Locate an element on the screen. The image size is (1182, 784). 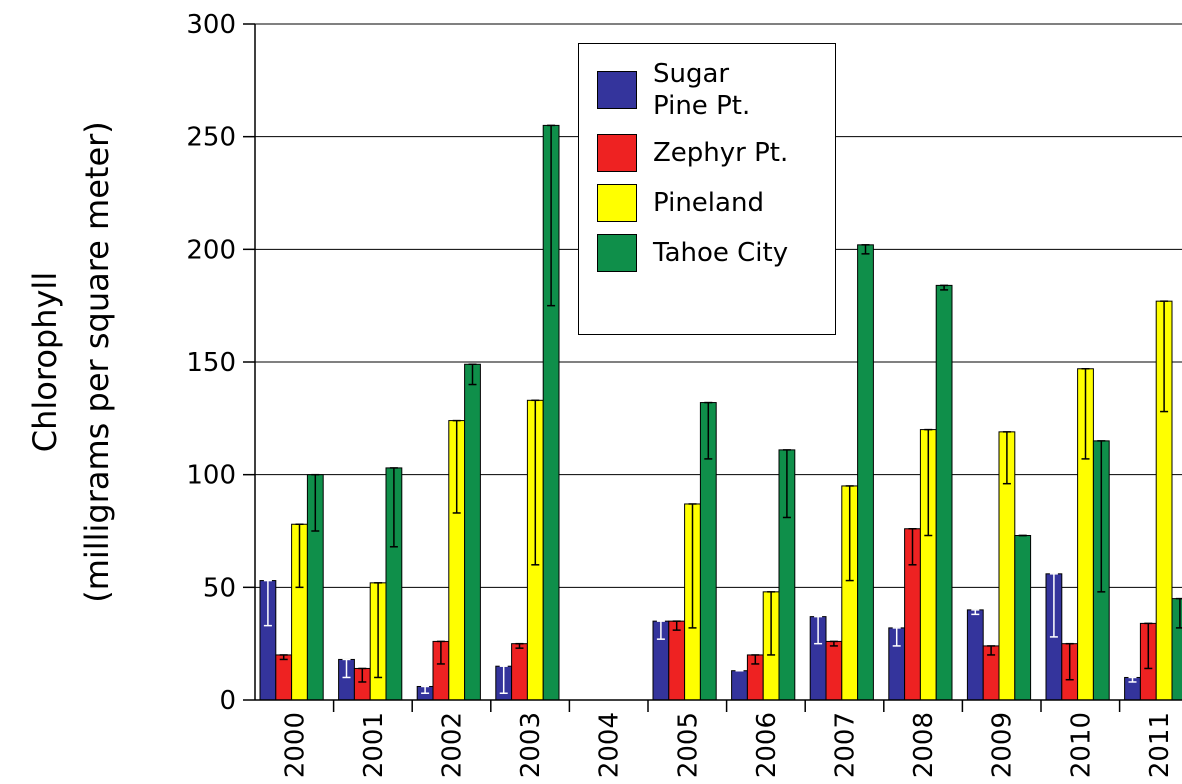
x-tick-label: 2004 is located at coordinates (610, 745).